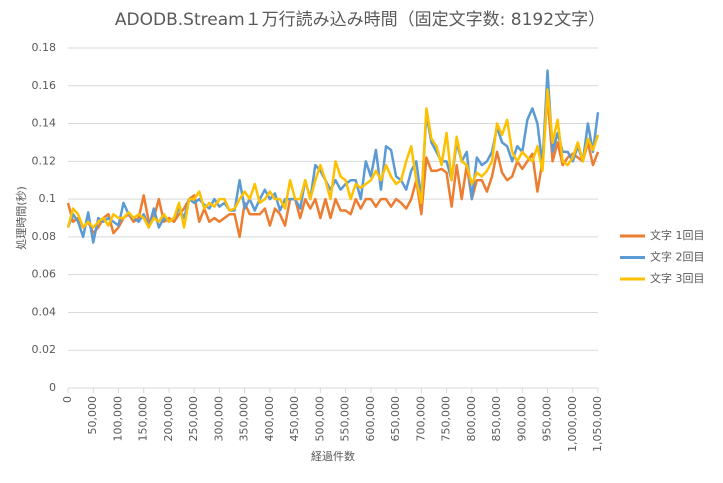 The image size is (723, 483). I want to click on x-tick-label: 900,000, so click(521, 419).